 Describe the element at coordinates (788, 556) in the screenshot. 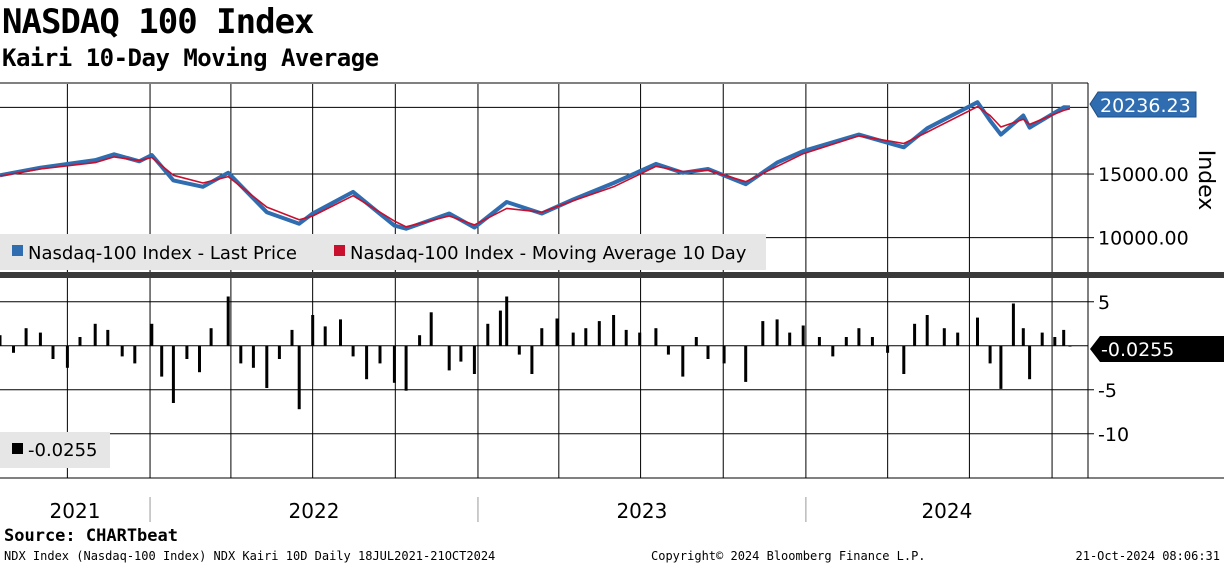

I see `footer-copyright: Copyright© 2024 Bloomberg Finance L.P.` at that location.